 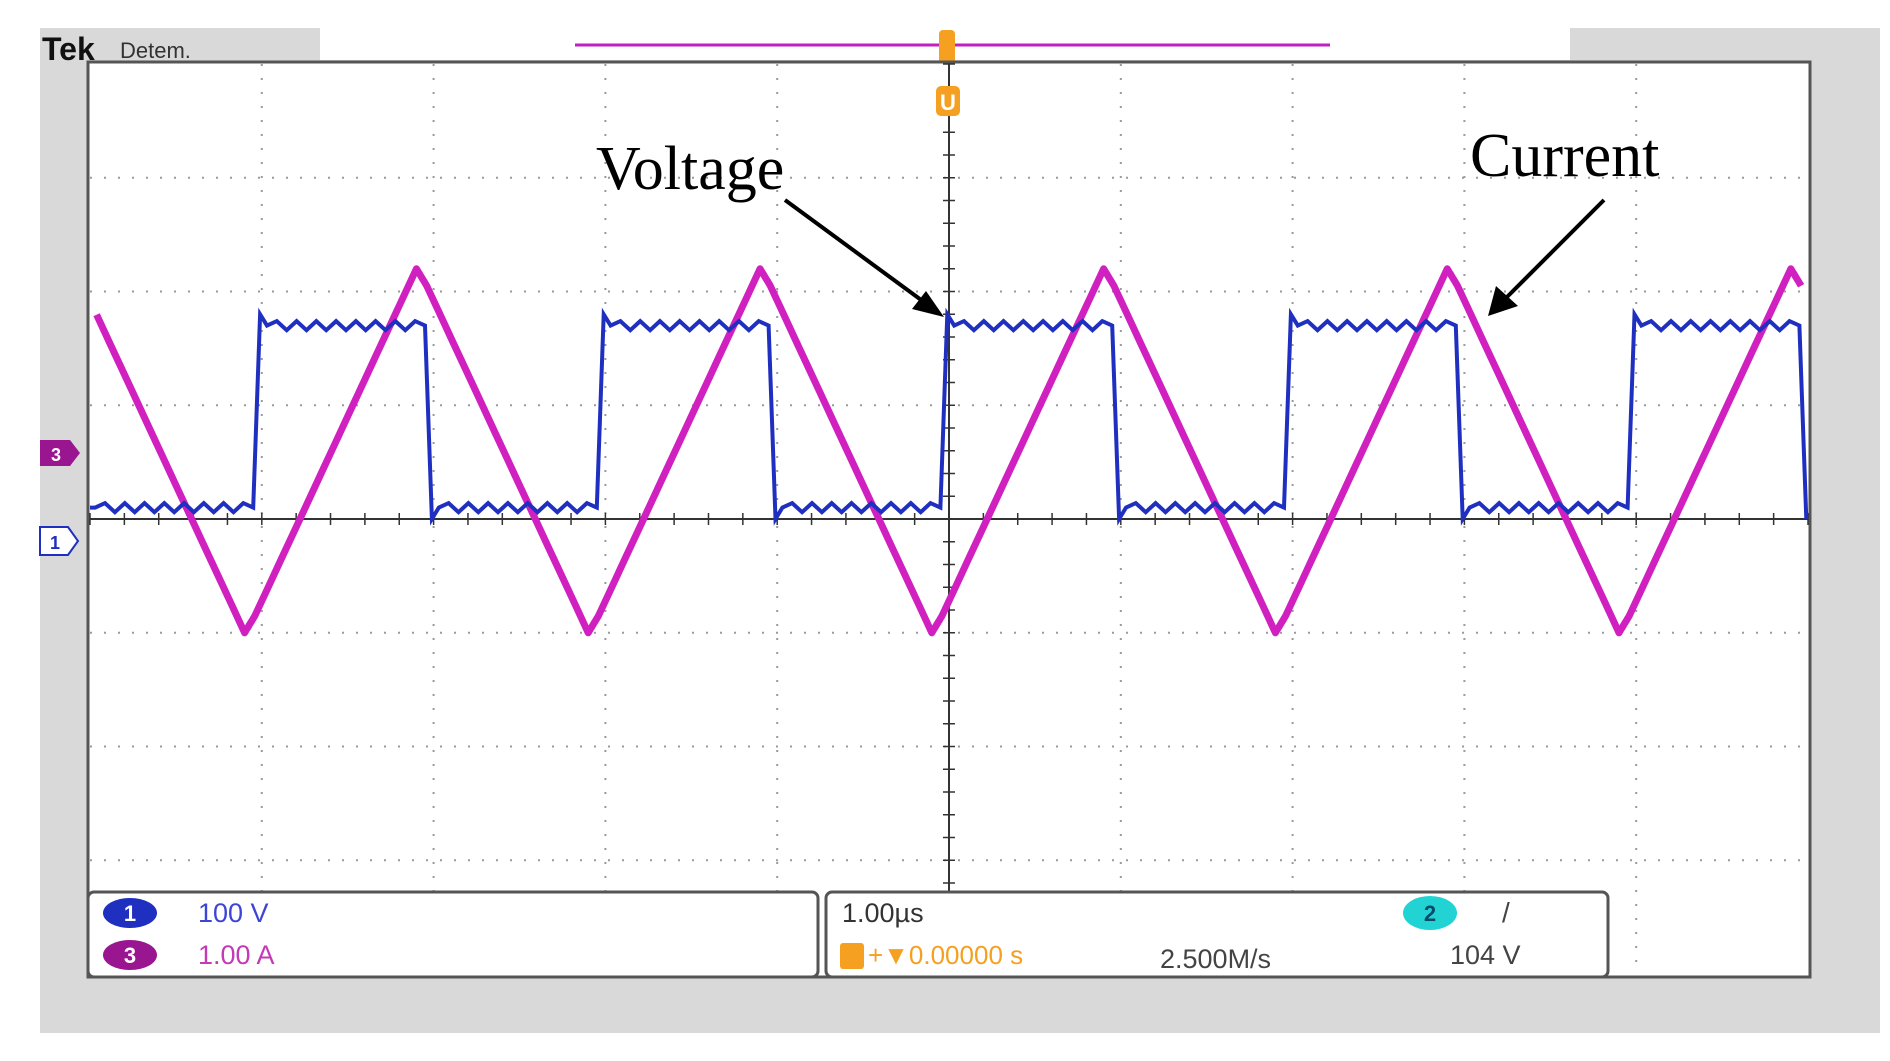 I want to click on ch2-badge-number: 2, so click(x=1430, y=913).